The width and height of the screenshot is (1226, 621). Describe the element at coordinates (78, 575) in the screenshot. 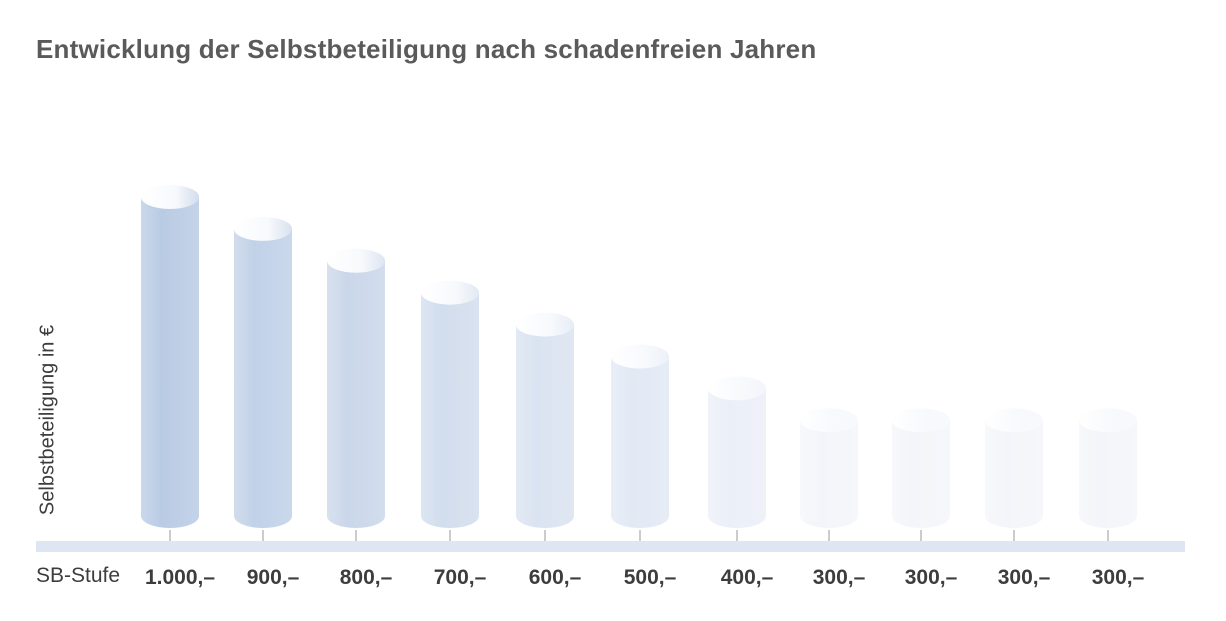

I see `x-axis-label: SB-Stufe` at that location.